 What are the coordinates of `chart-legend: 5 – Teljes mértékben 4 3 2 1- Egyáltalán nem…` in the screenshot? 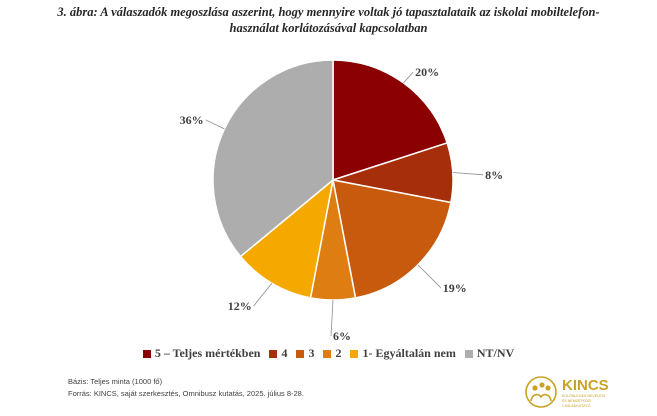 It's located at (328, 353).